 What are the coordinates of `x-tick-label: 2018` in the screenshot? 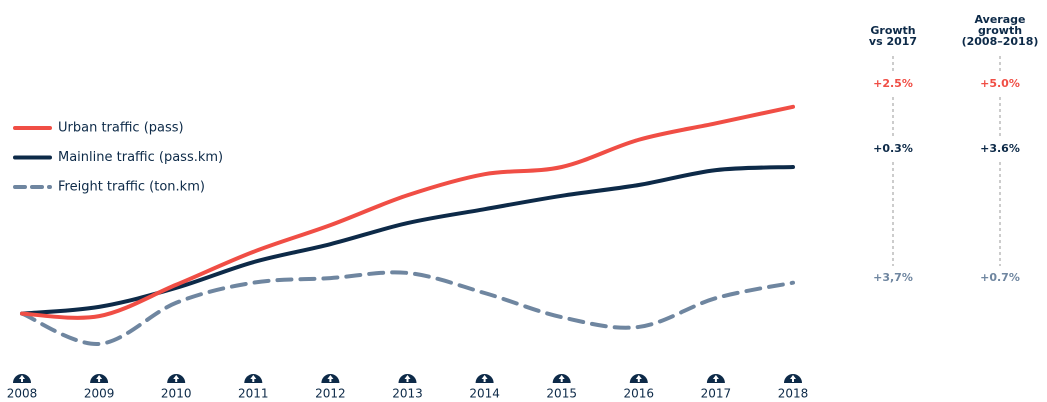 It's located at (793, 394).